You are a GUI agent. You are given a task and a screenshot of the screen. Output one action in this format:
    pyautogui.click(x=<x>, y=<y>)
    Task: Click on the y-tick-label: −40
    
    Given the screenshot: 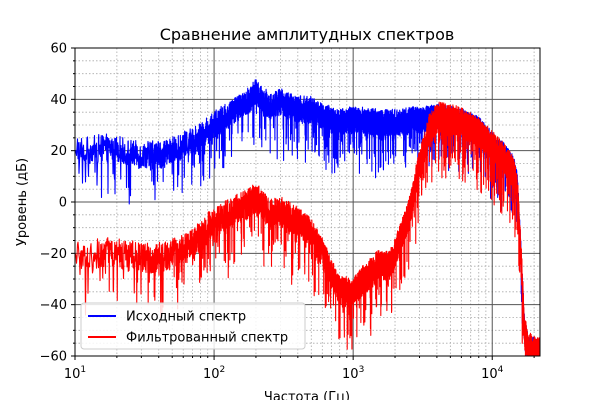 What is the action you would take?
    pyautogui.click(x=53, y=305)
    